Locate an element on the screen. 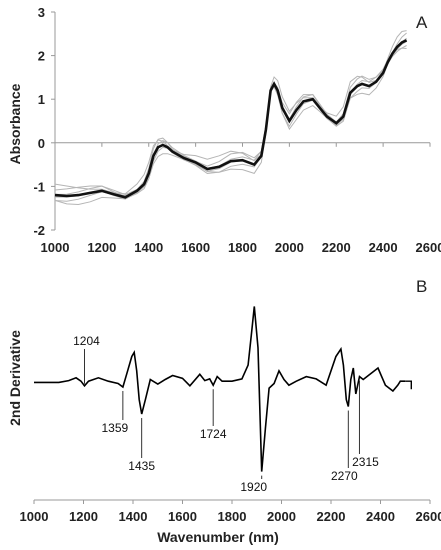  panel-b-xtick-label: 1600 is located at coordinates (182, 516).